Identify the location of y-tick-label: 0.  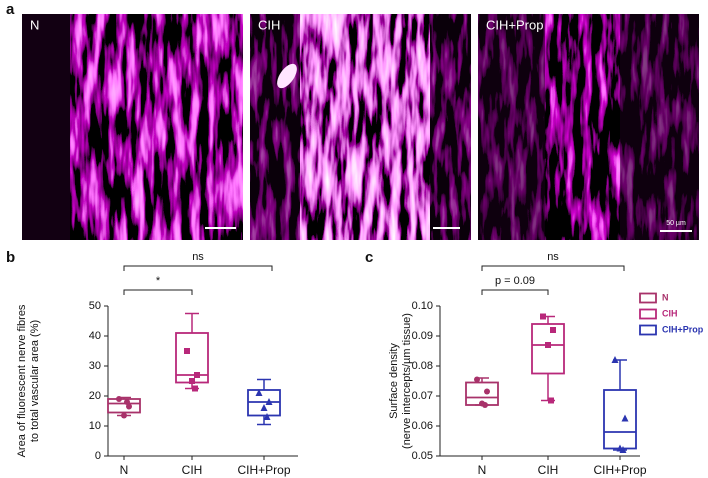
(98, 456).